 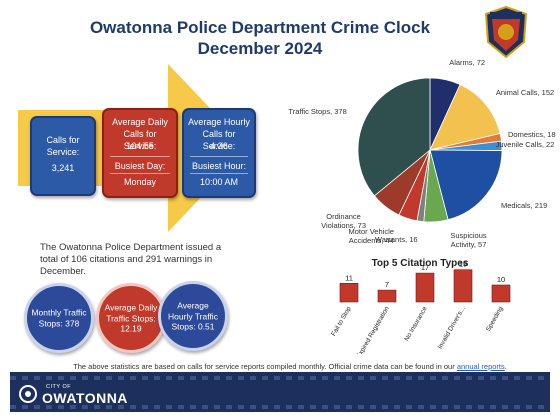 I want to click on avg-daily-value: 104.55, so click(x=140, y=146).